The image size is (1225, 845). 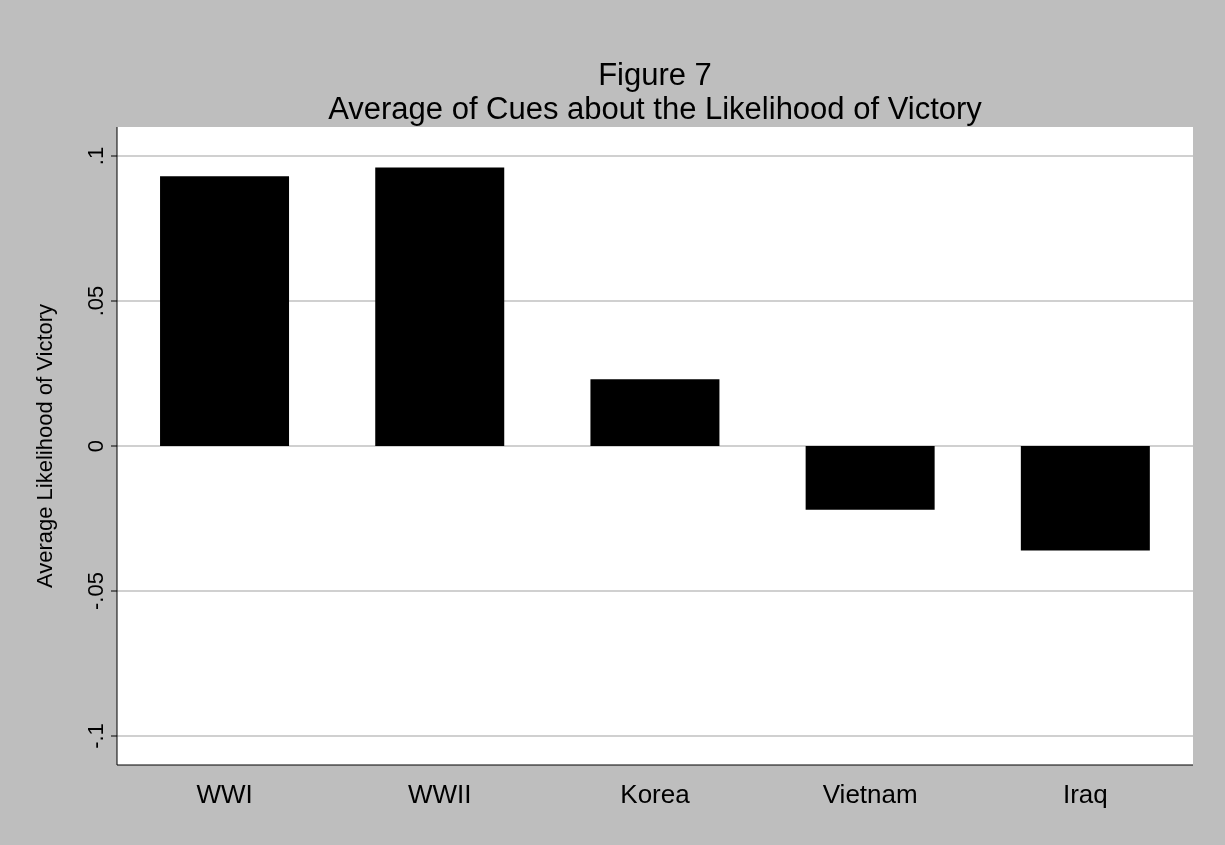 I want to click on x-tick-label: WWII, so click(x=440, y=794).